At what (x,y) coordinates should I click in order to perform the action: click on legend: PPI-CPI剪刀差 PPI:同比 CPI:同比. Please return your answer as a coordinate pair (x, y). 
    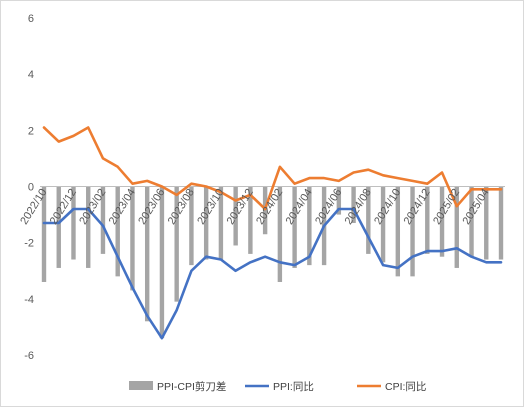
    Looking at the image, I should click on (277, 386).